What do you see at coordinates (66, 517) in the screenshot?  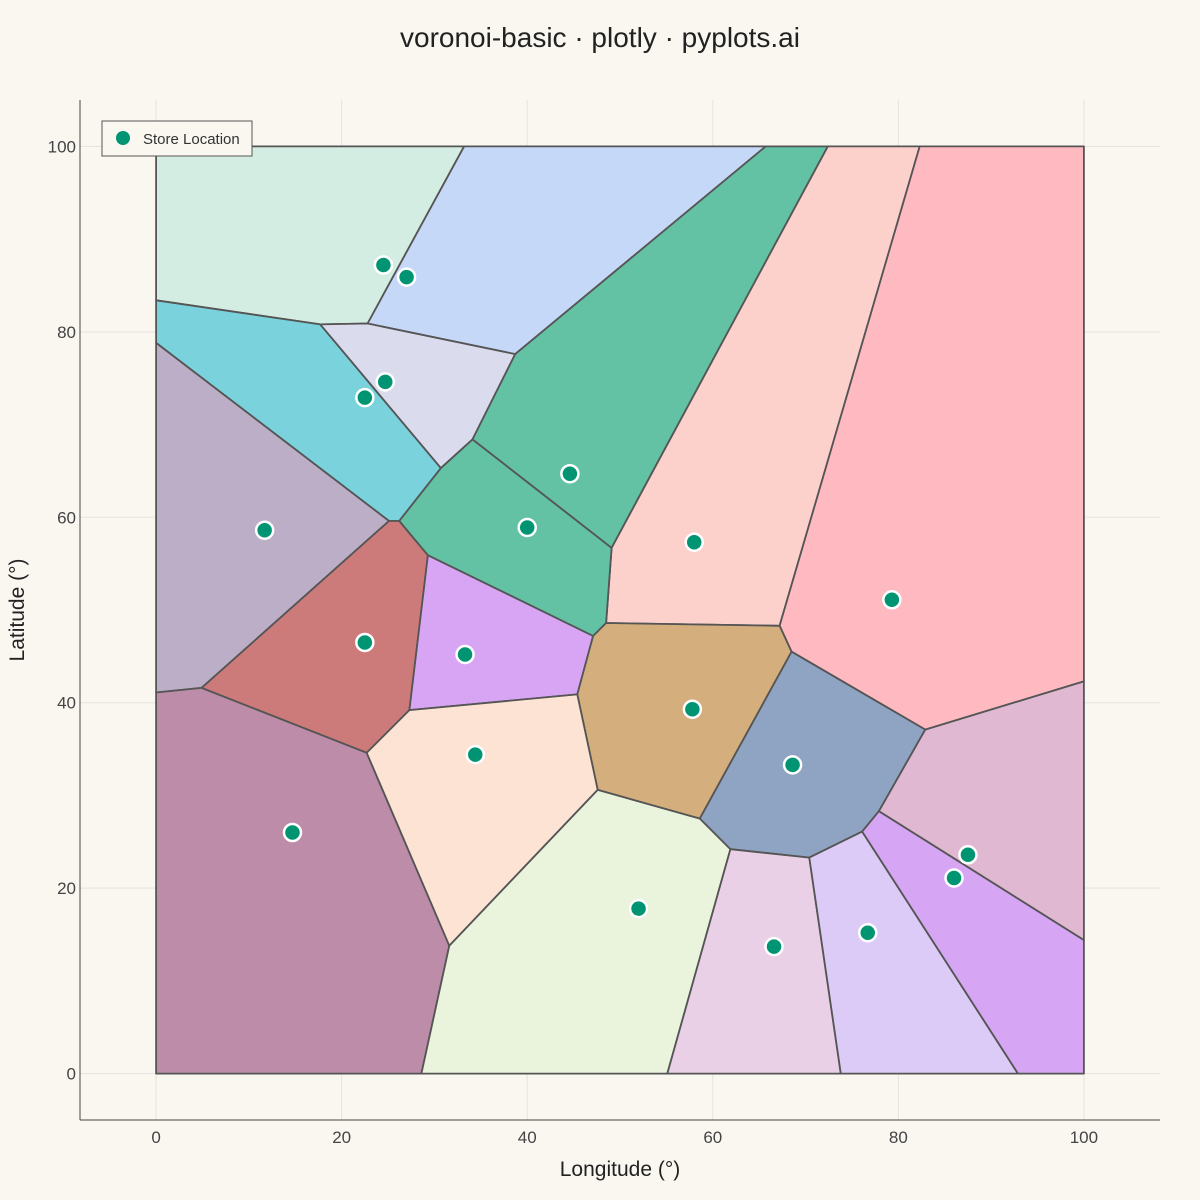 I see `y-tick-label-3: 60` at bounding box center [66, 517].